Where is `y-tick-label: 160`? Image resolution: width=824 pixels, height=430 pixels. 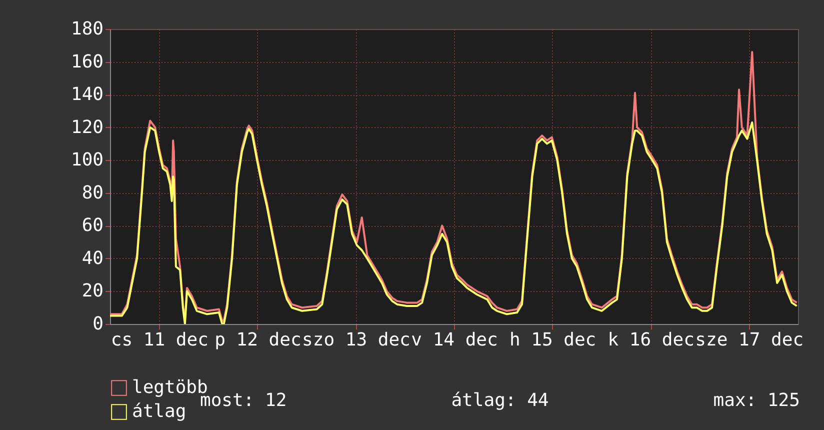 y-tick-label: 160 is located at coordinates (87, 61).